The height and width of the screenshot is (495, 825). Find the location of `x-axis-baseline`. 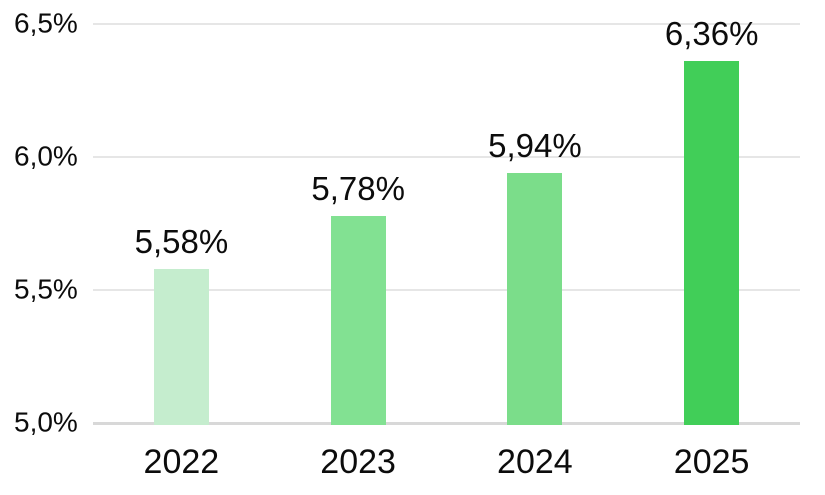

x-axis-baseline is located at coordinates (446, 423).